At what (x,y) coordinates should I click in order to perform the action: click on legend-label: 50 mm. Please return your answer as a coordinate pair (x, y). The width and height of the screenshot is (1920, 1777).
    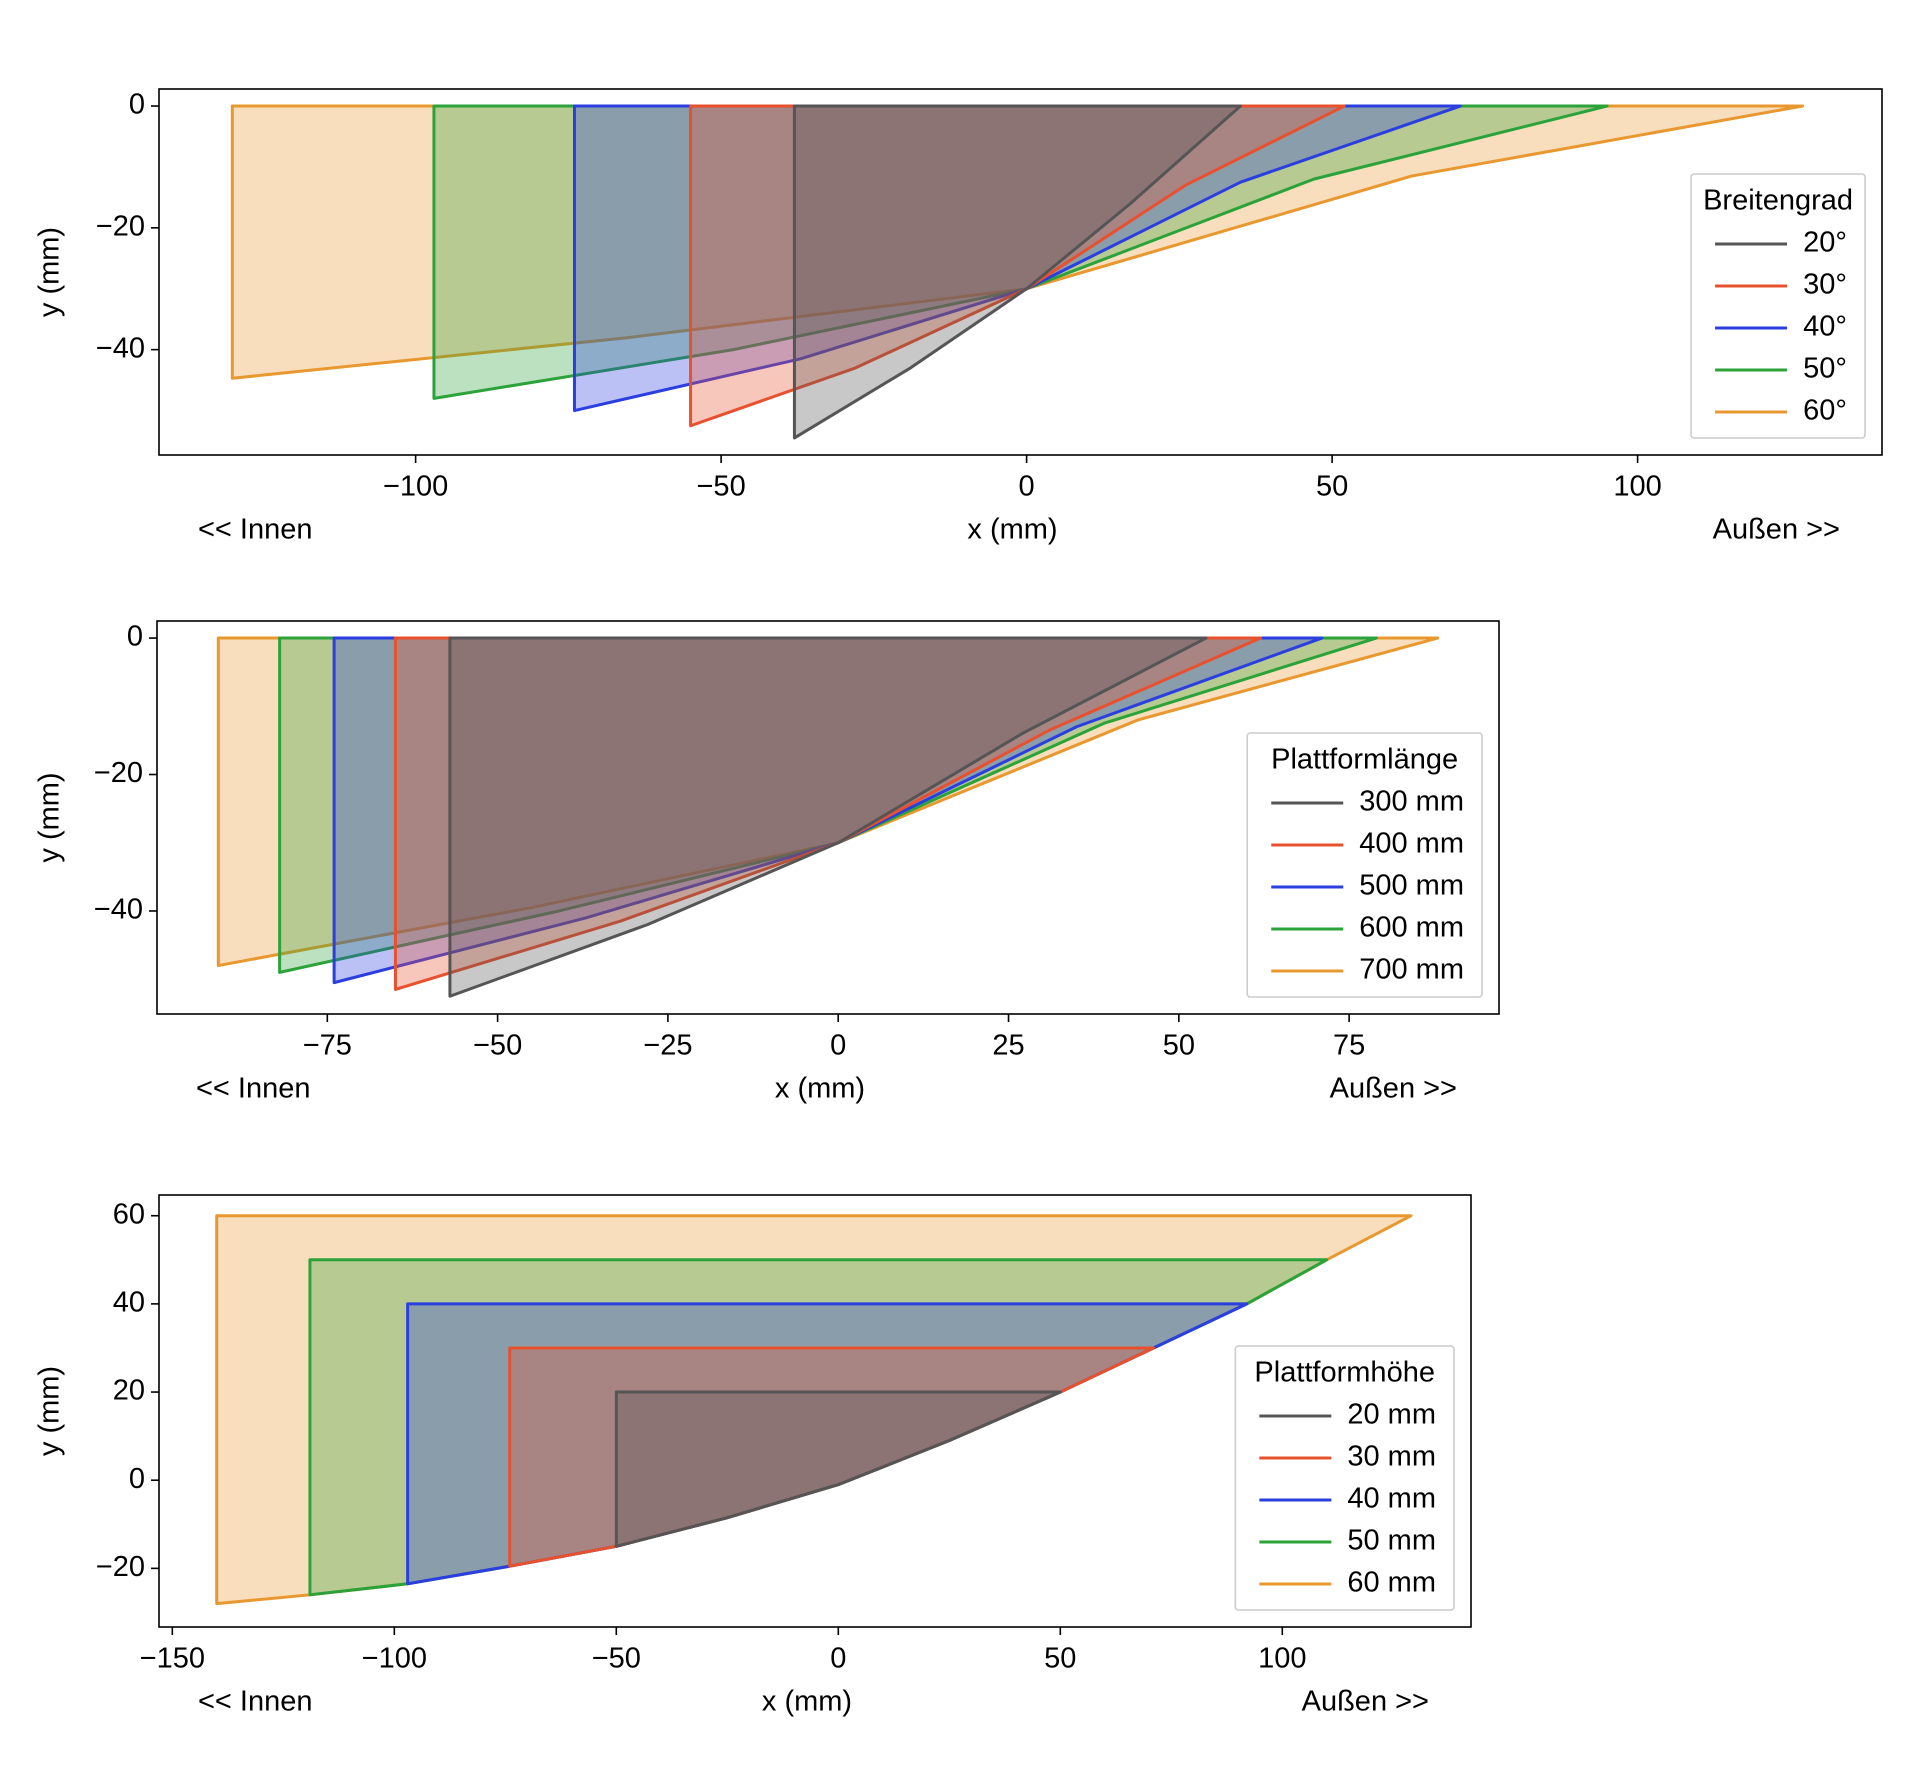
    Looking at the image, I should click on (1391, 1541).